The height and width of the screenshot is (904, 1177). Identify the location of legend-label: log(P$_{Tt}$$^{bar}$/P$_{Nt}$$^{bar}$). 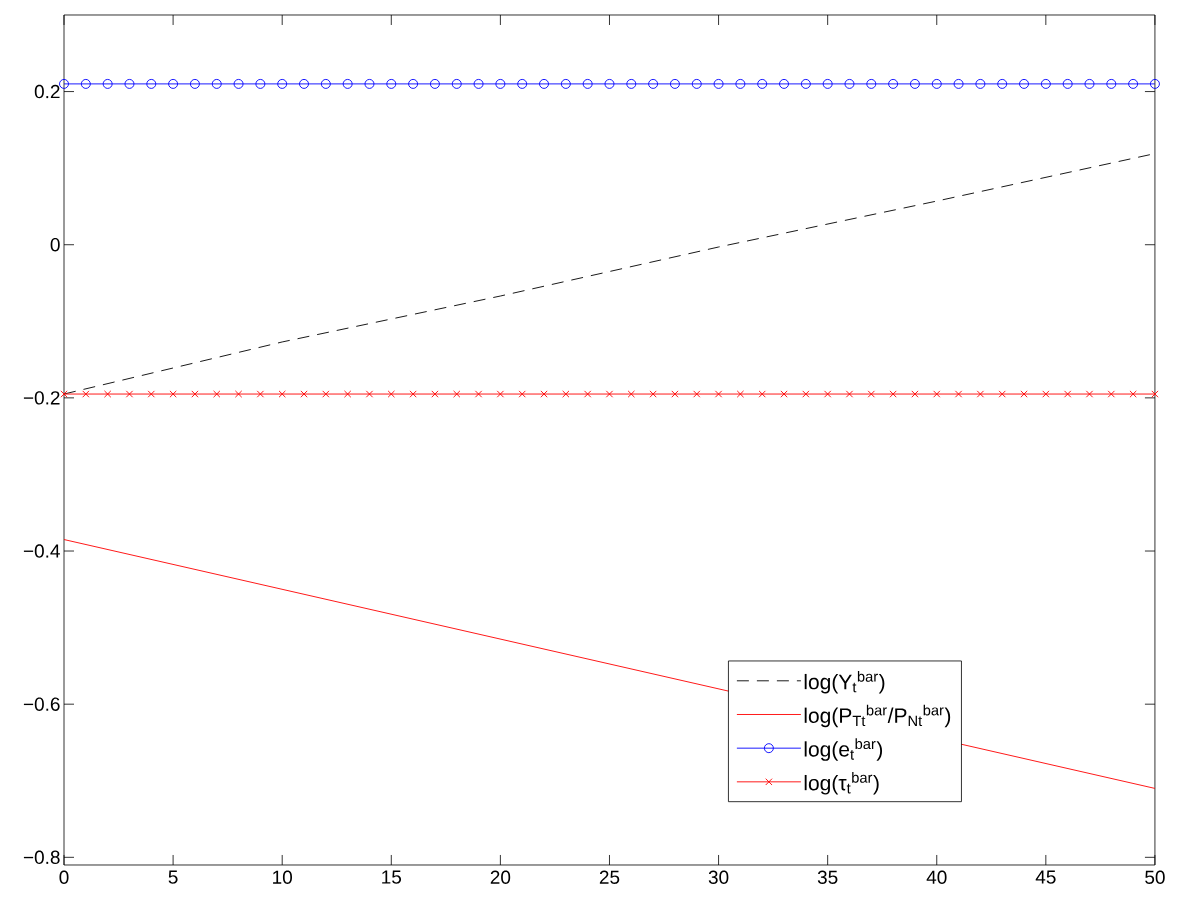
(877, 716).